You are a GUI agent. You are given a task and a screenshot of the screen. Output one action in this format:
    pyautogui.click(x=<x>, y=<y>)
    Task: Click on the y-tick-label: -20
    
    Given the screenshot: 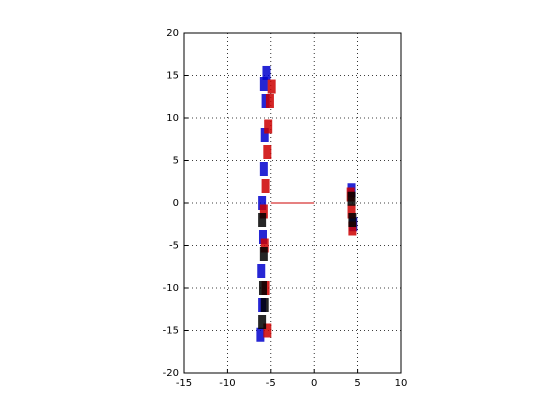 What is the action you would take?
    pyautogui.click(x=171, y=373)
    